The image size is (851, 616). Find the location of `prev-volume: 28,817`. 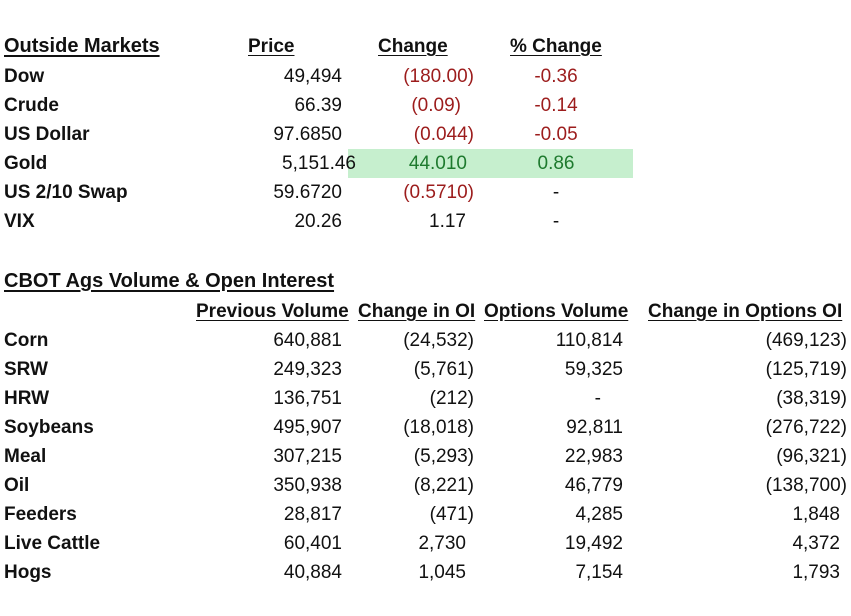

prev-volume: 28,817 is located at coordinates (312, 514).